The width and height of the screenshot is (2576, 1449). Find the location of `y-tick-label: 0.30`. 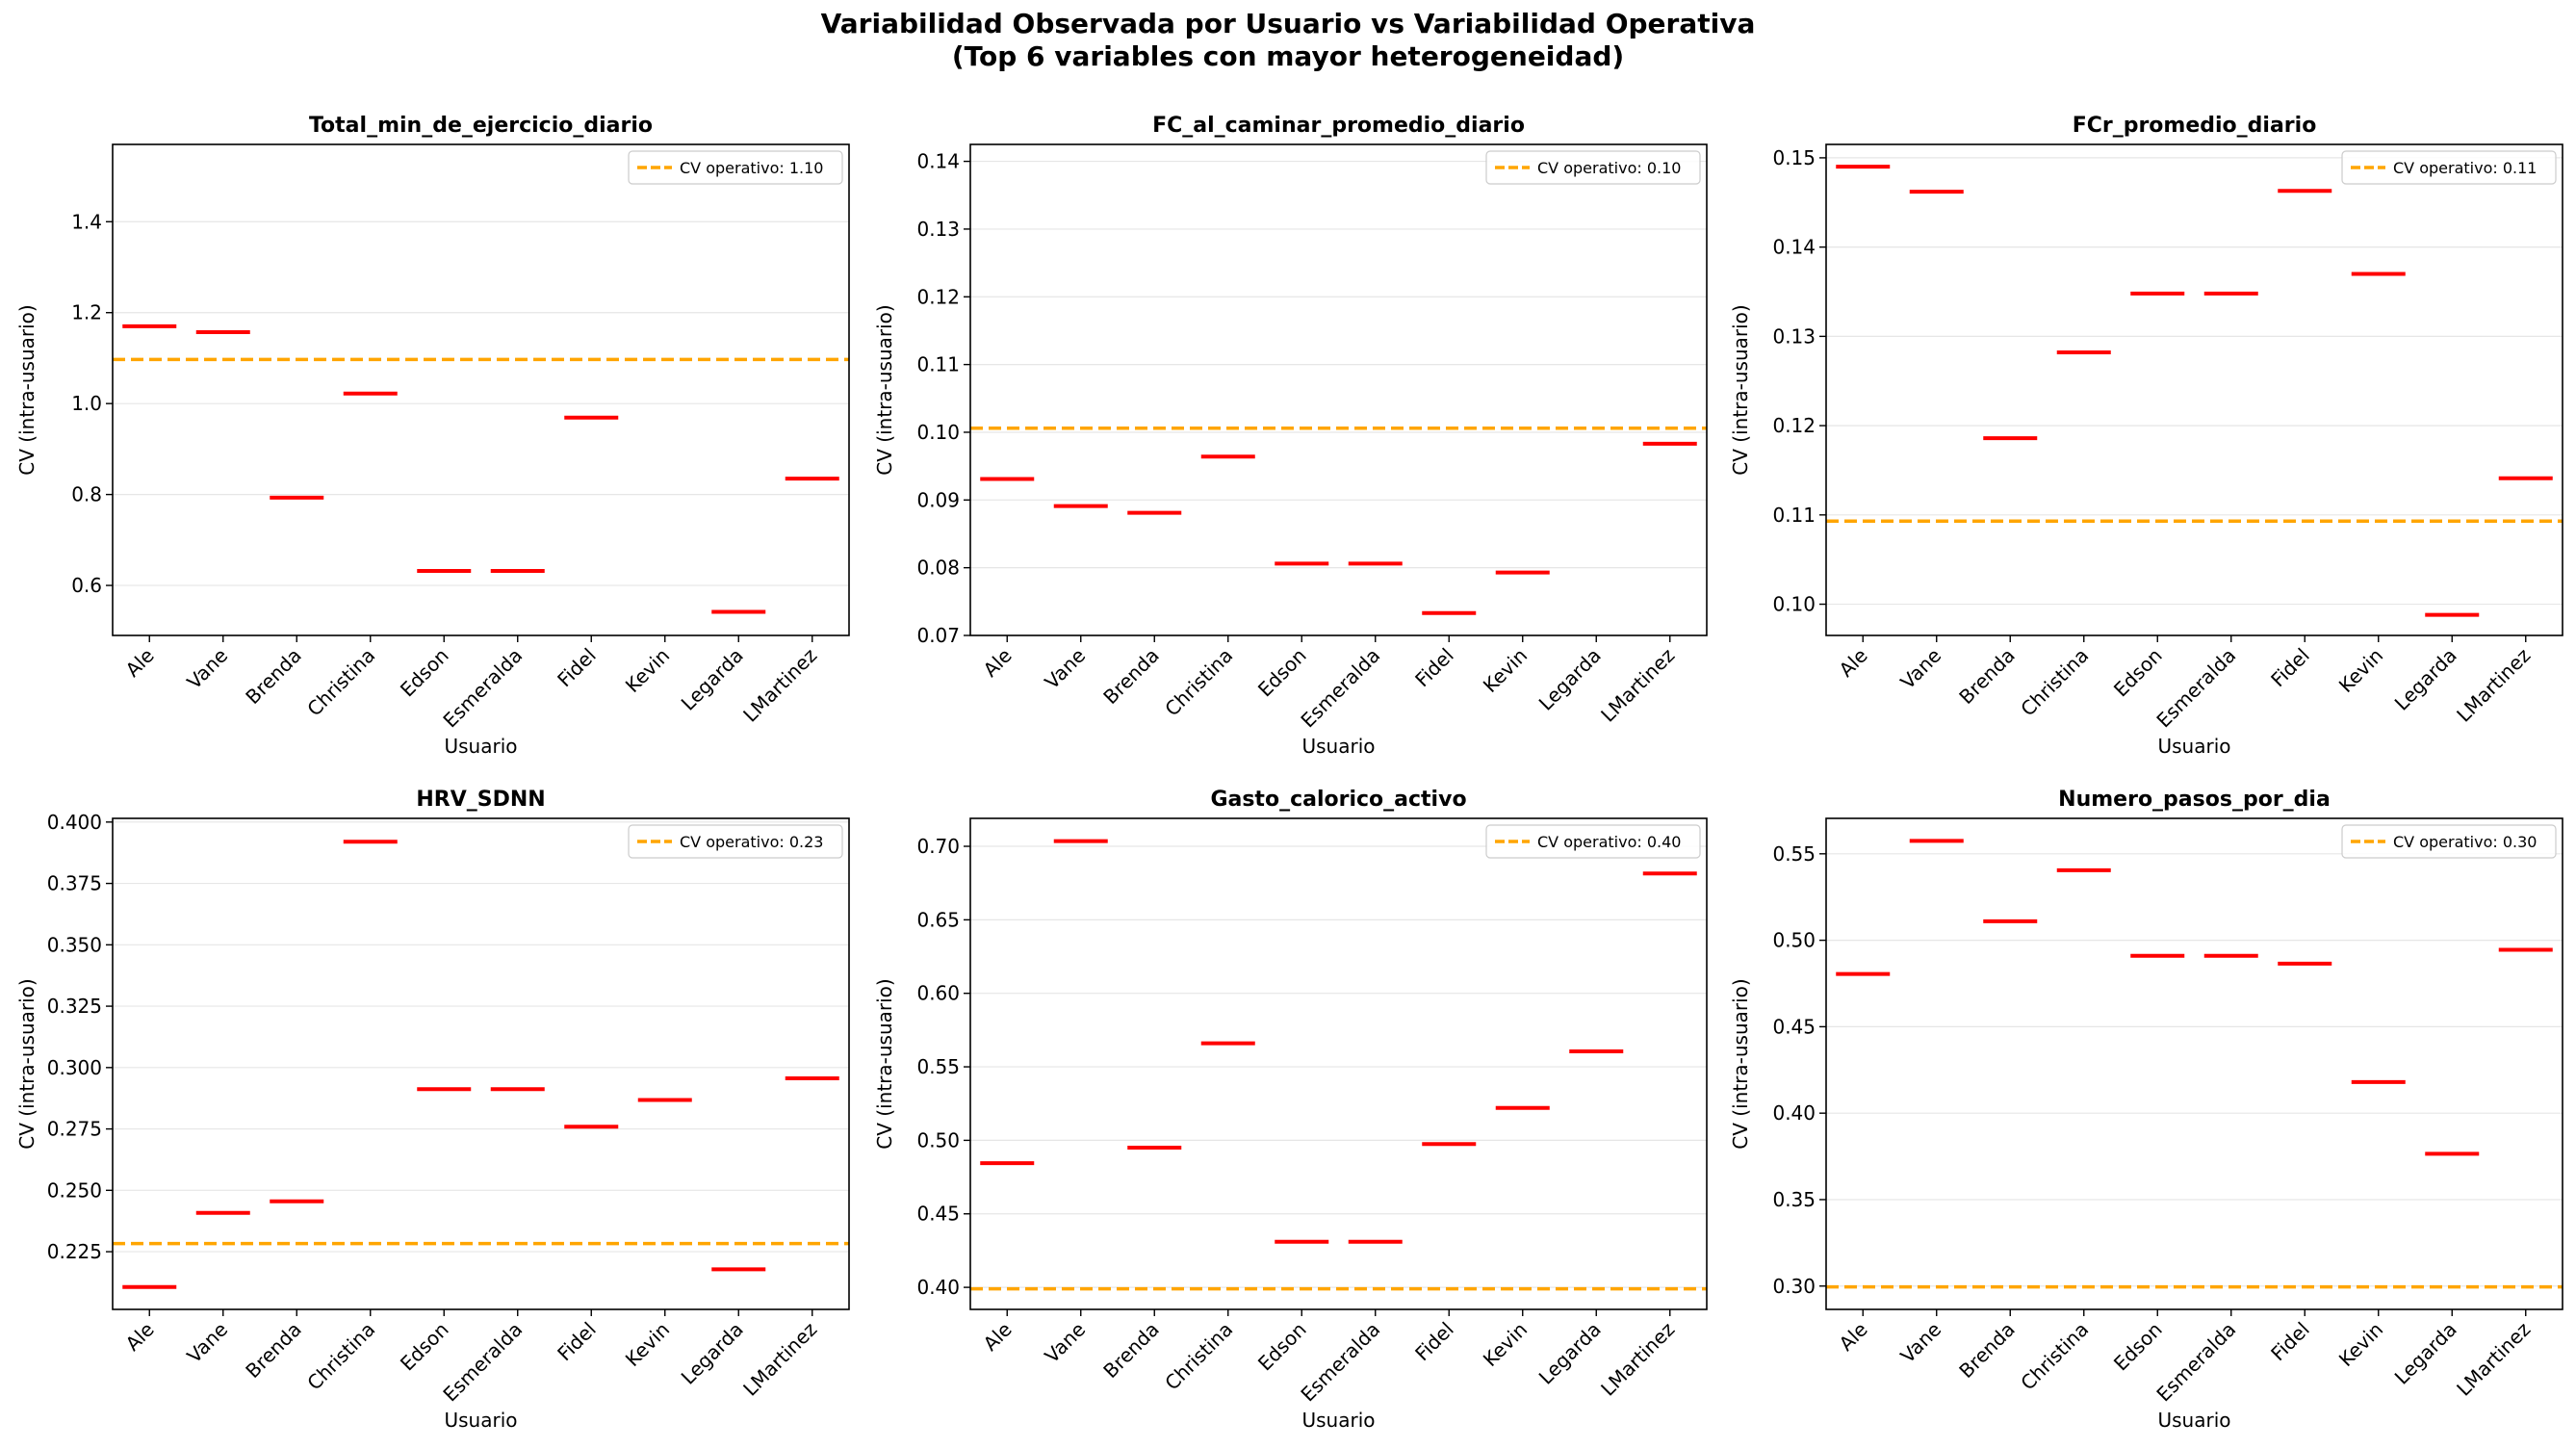

y-tick-label: 0.30 is located at coordinates (1794, 1286).